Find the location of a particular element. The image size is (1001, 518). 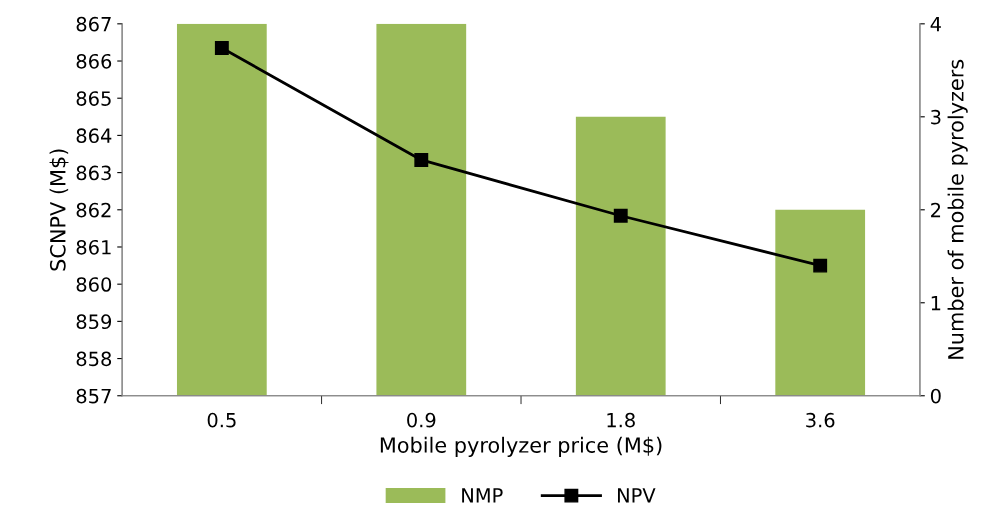

y2-tick-label: 1 is located at coordinates (936, 303).